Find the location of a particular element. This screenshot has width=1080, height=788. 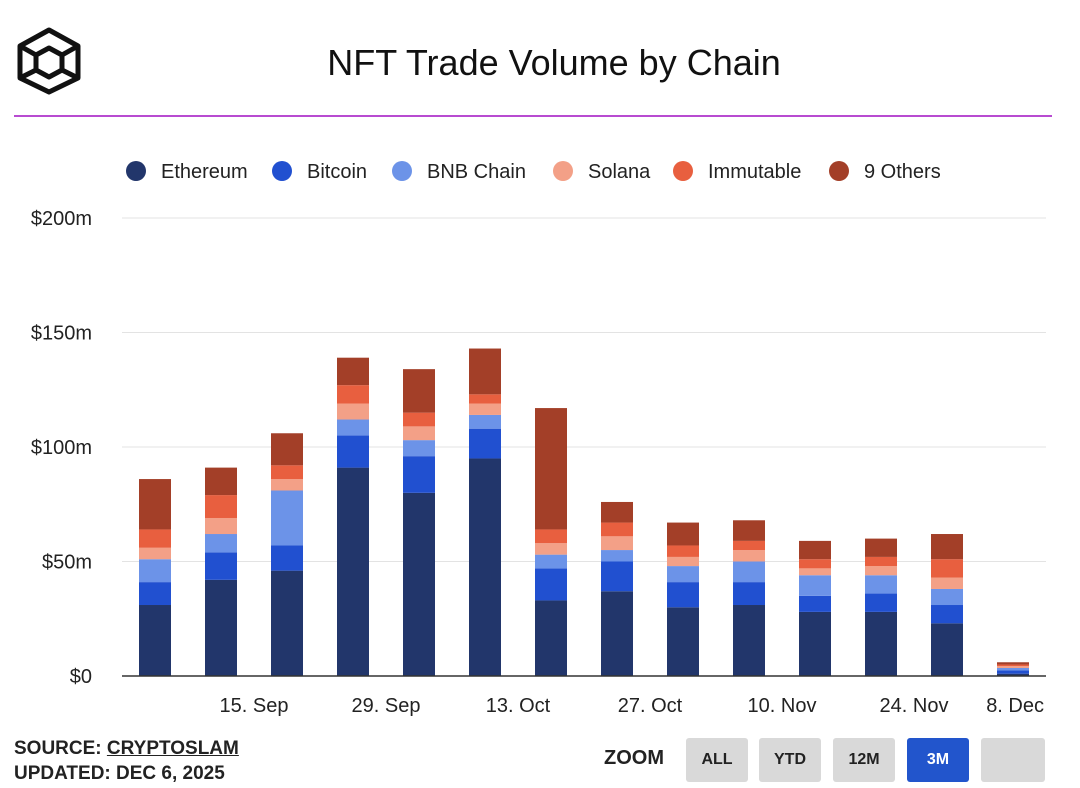

x-tick-label: 29. Sep is located at coordinates (386, 706).